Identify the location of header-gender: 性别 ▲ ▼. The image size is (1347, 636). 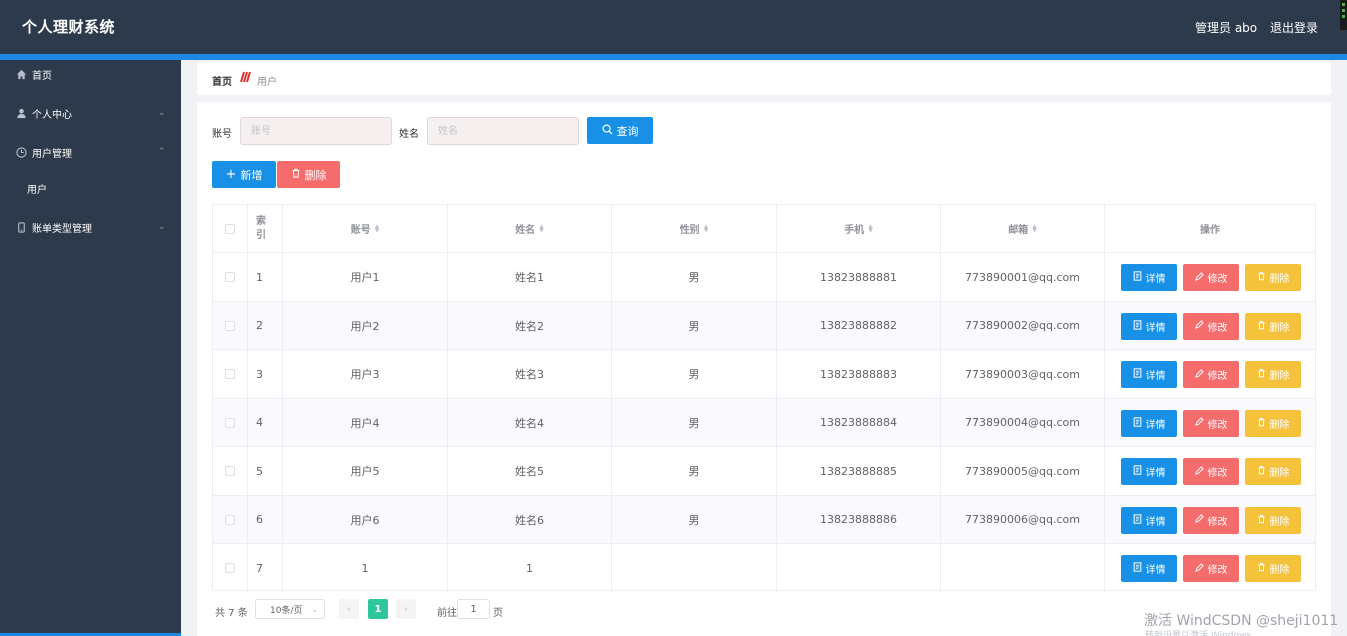
(694, 228).